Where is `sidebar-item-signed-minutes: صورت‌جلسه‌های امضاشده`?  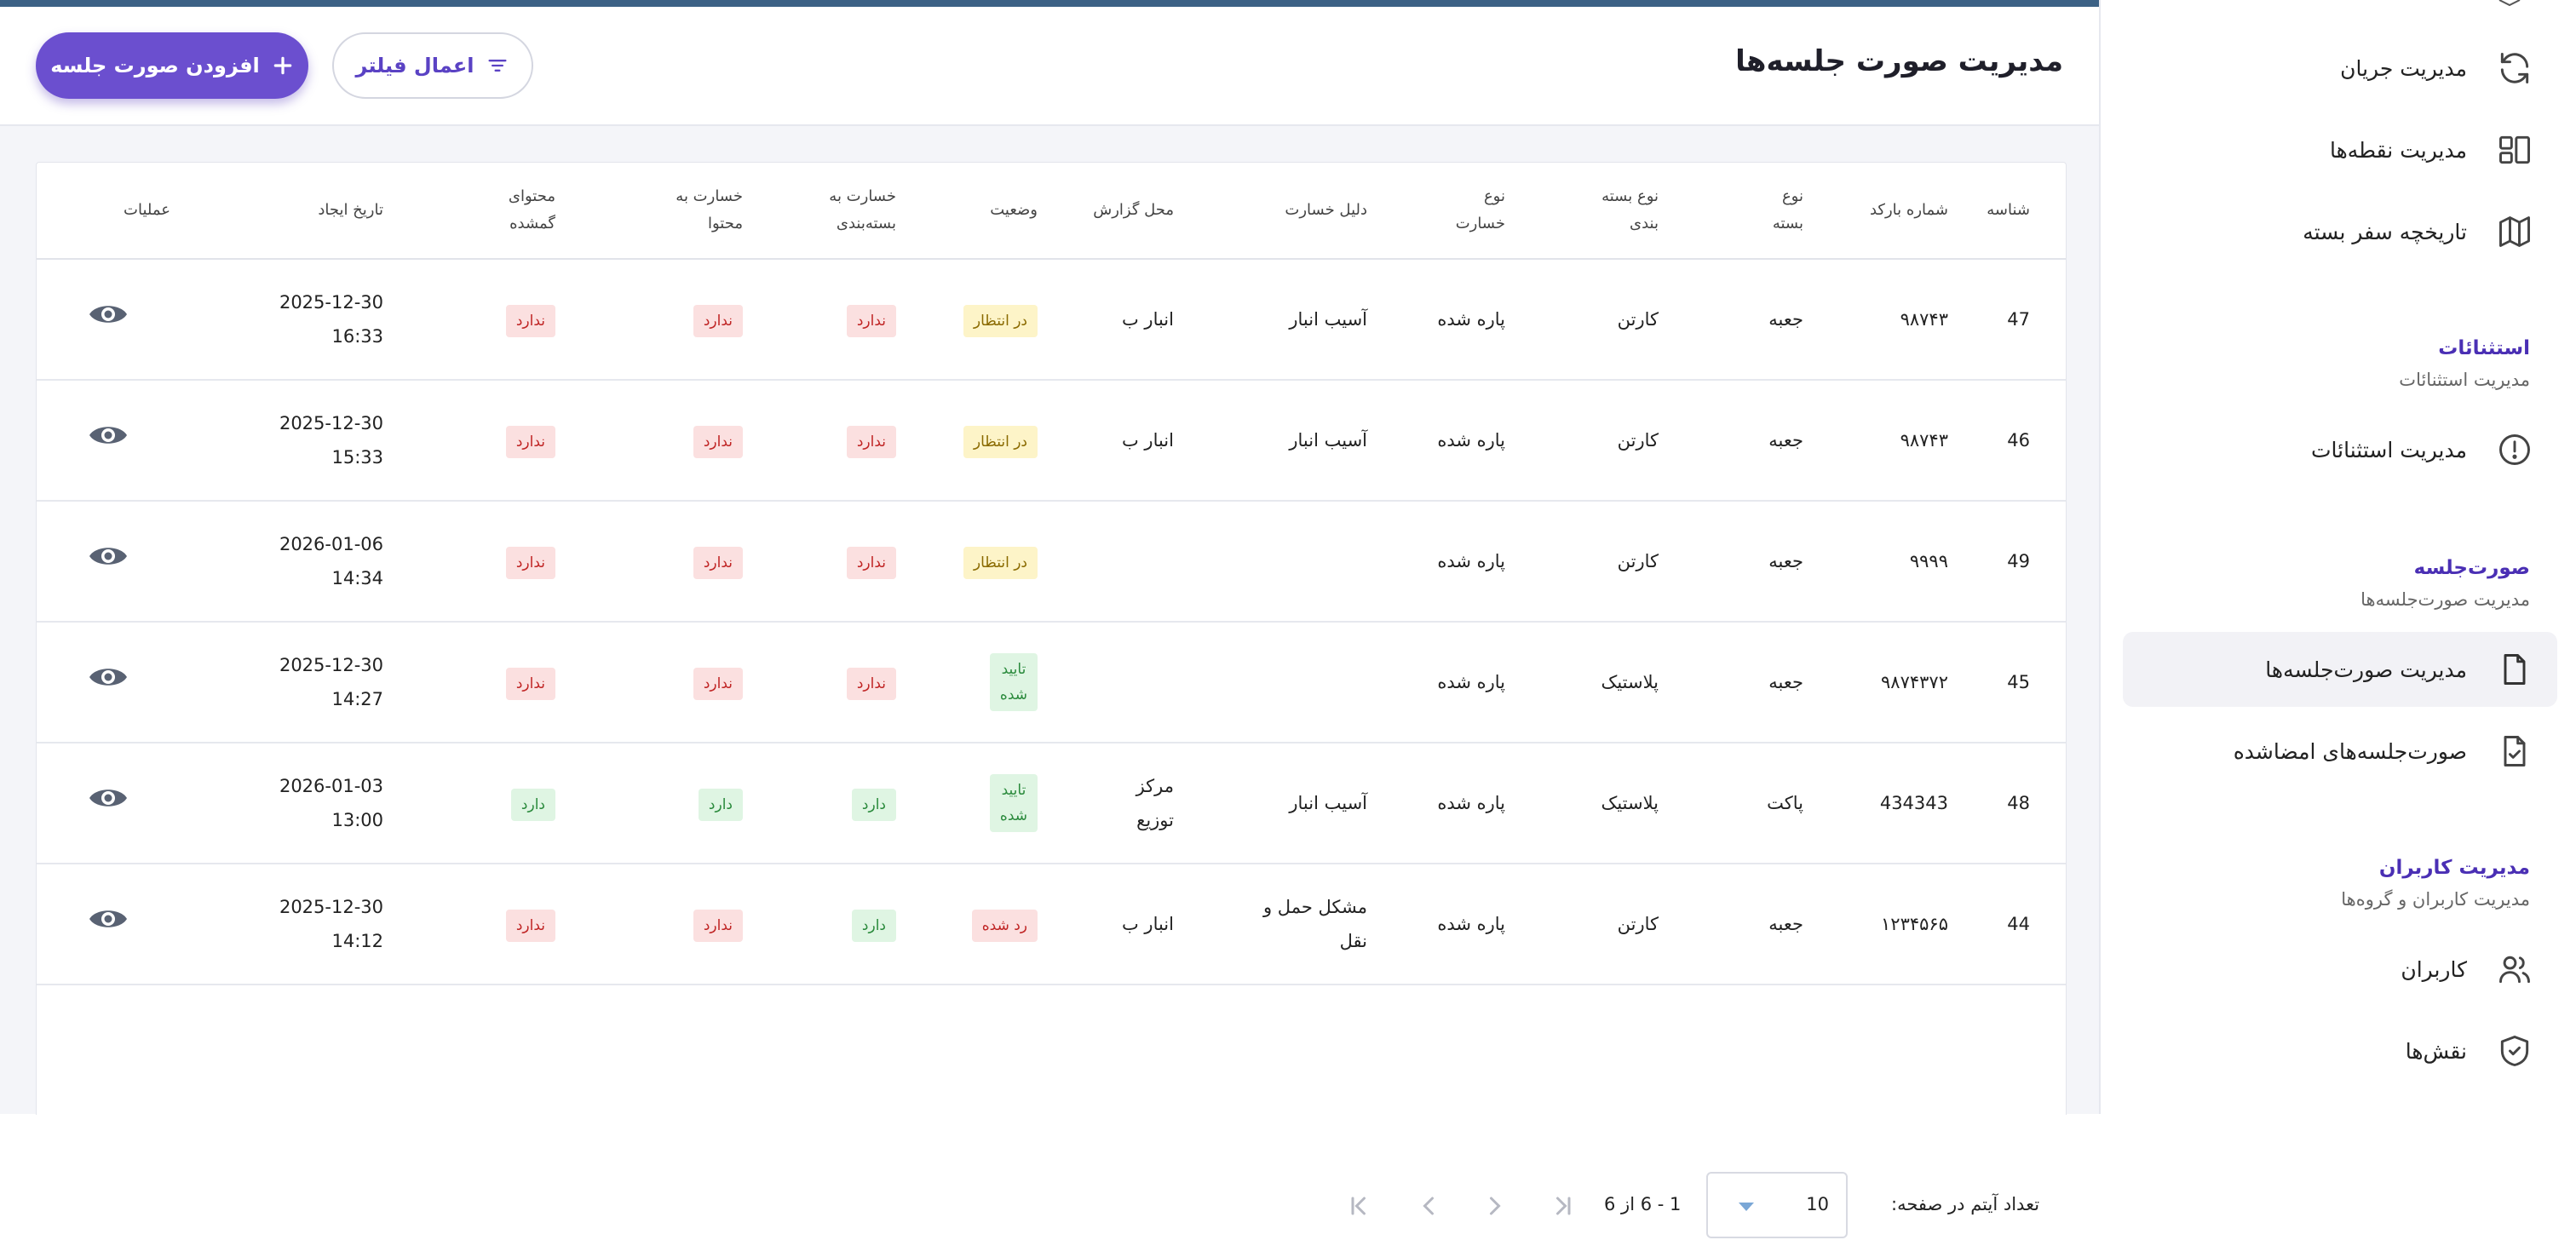 sidebar-item-signed-minutes: صورت‌جلسه‌های امضاشده is located at coordinates (2340, 751).